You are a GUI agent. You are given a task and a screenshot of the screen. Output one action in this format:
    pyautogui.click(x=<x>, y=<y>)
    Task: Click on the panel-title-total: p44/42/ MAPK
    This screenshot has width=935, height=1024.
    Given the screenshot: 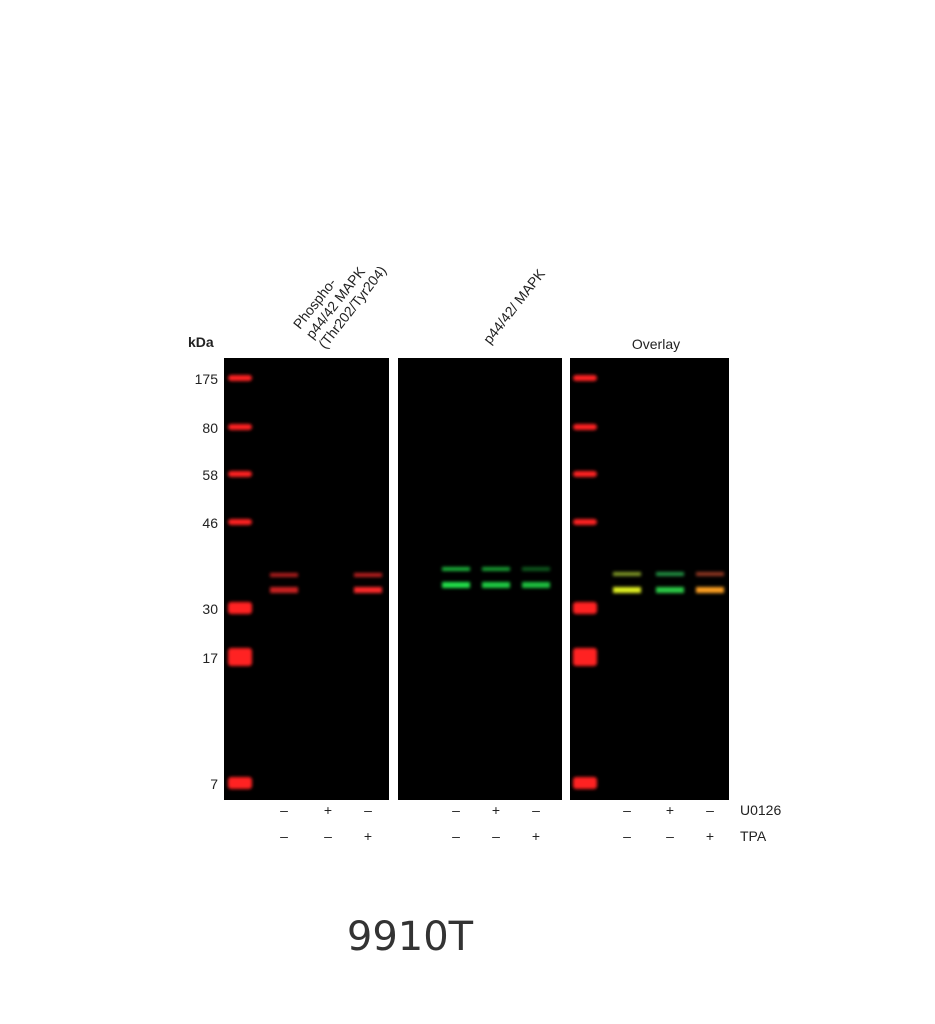 What is the action you would take?
    pyautogui.click(x=514, y=306)
    